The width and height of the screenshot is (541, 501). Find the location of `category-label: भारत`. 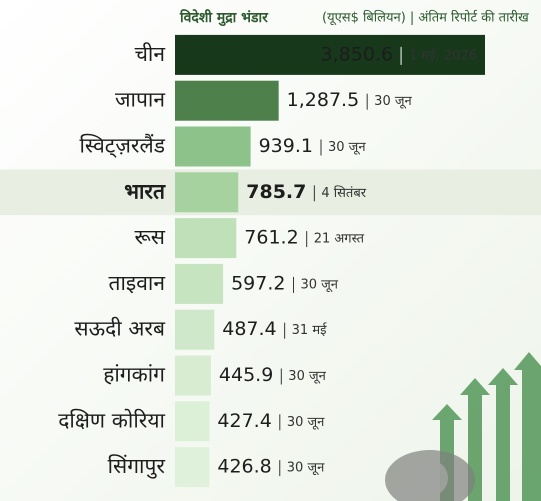

category-label: भारत is located at coordinates (145, 191).